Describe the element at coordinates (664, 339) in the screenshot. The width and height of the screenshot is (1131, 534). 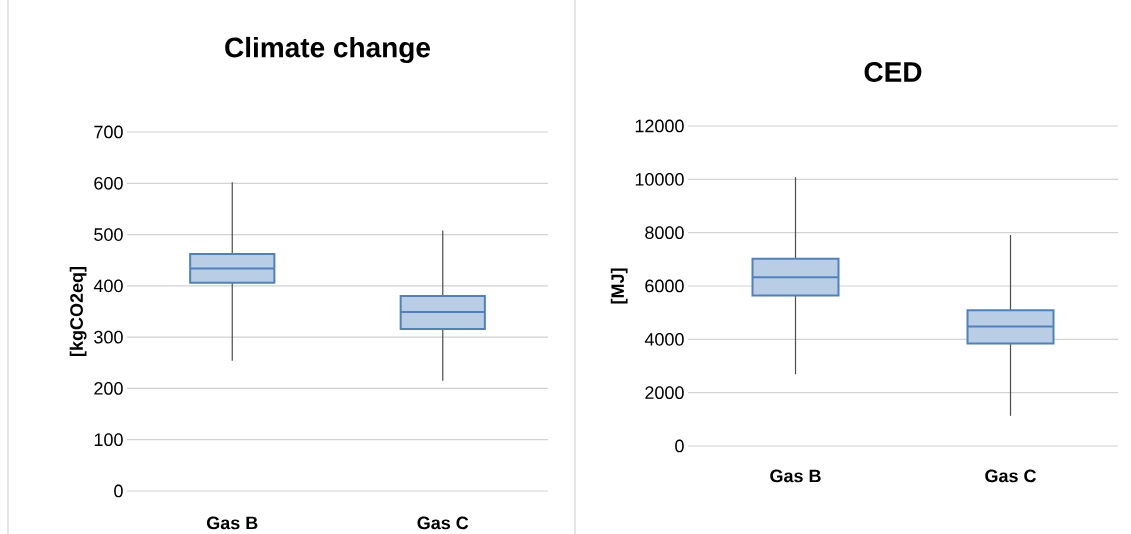
I see `y-tick-label: 4000` at that location.